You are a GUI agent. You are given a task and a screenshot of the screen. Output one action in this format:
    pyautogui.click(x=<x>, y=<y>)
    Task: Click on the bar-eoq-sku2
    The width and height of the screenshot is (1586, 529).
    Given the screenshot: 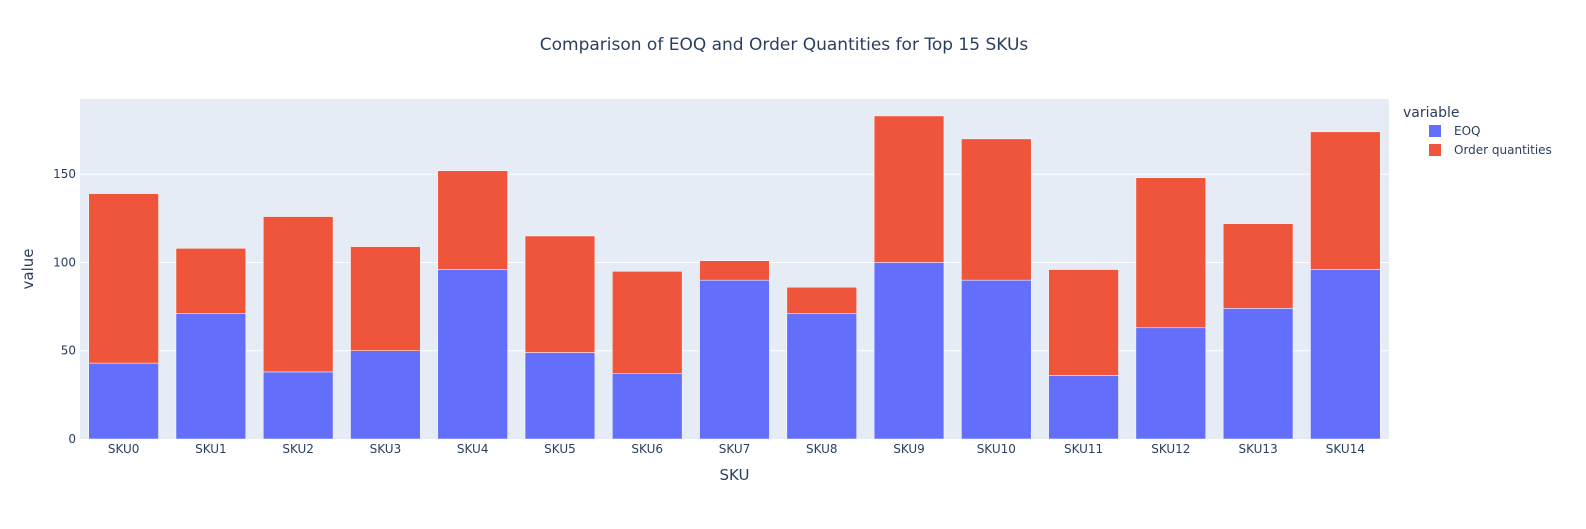 What is the action you would take?
    pyautogui.click(x=298, y=405)
    